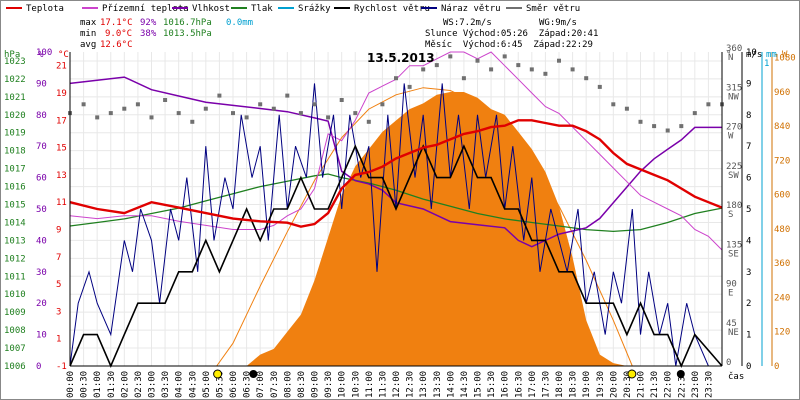 This screenshot has width=800, height=400. I want to click on tick-label-dir: 315, so click(734, 88).